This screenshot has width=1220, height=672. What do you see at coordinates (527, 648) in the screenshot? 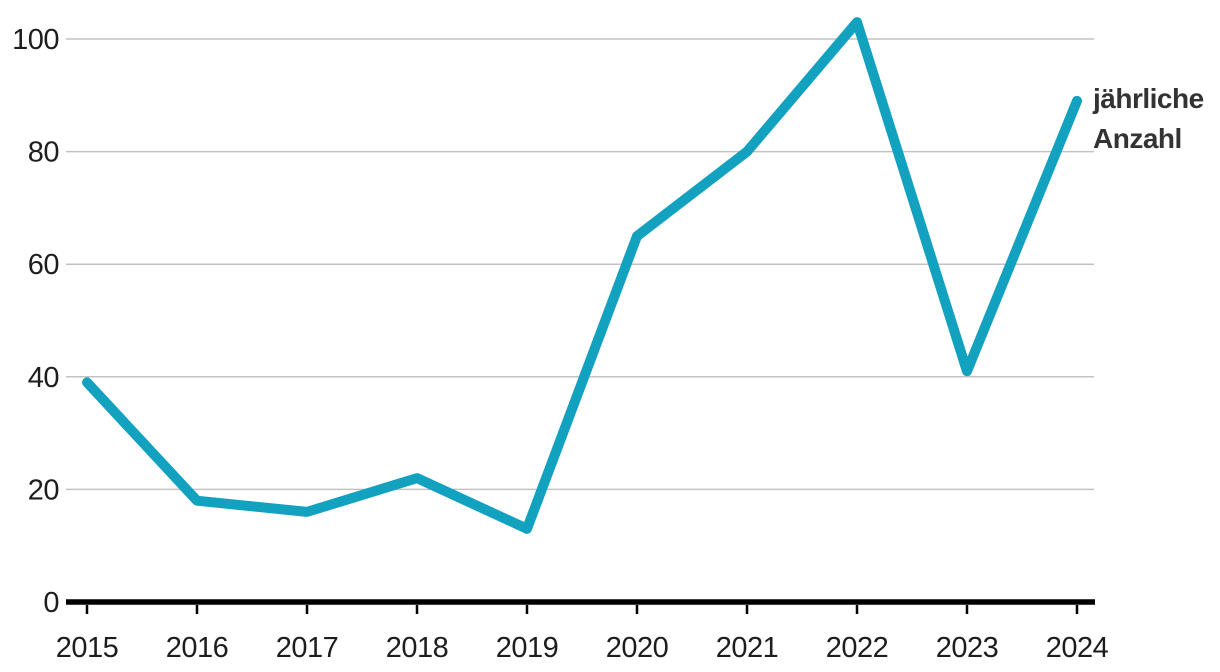
I see `x-tick-label: 2019` at bounding box center [527, 648].